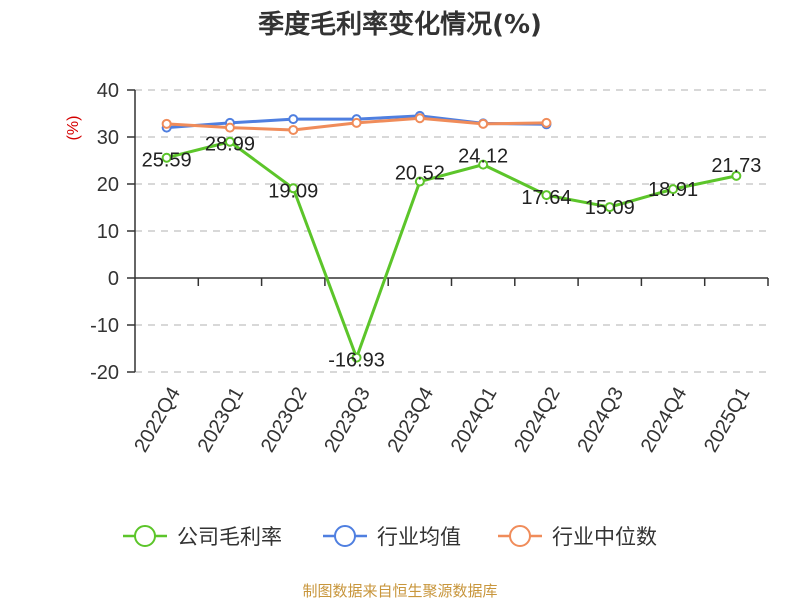  Describe the element at coordinates (157, 420) in the screenshot. I see `x-tick-label: 2022Q4` at that location.